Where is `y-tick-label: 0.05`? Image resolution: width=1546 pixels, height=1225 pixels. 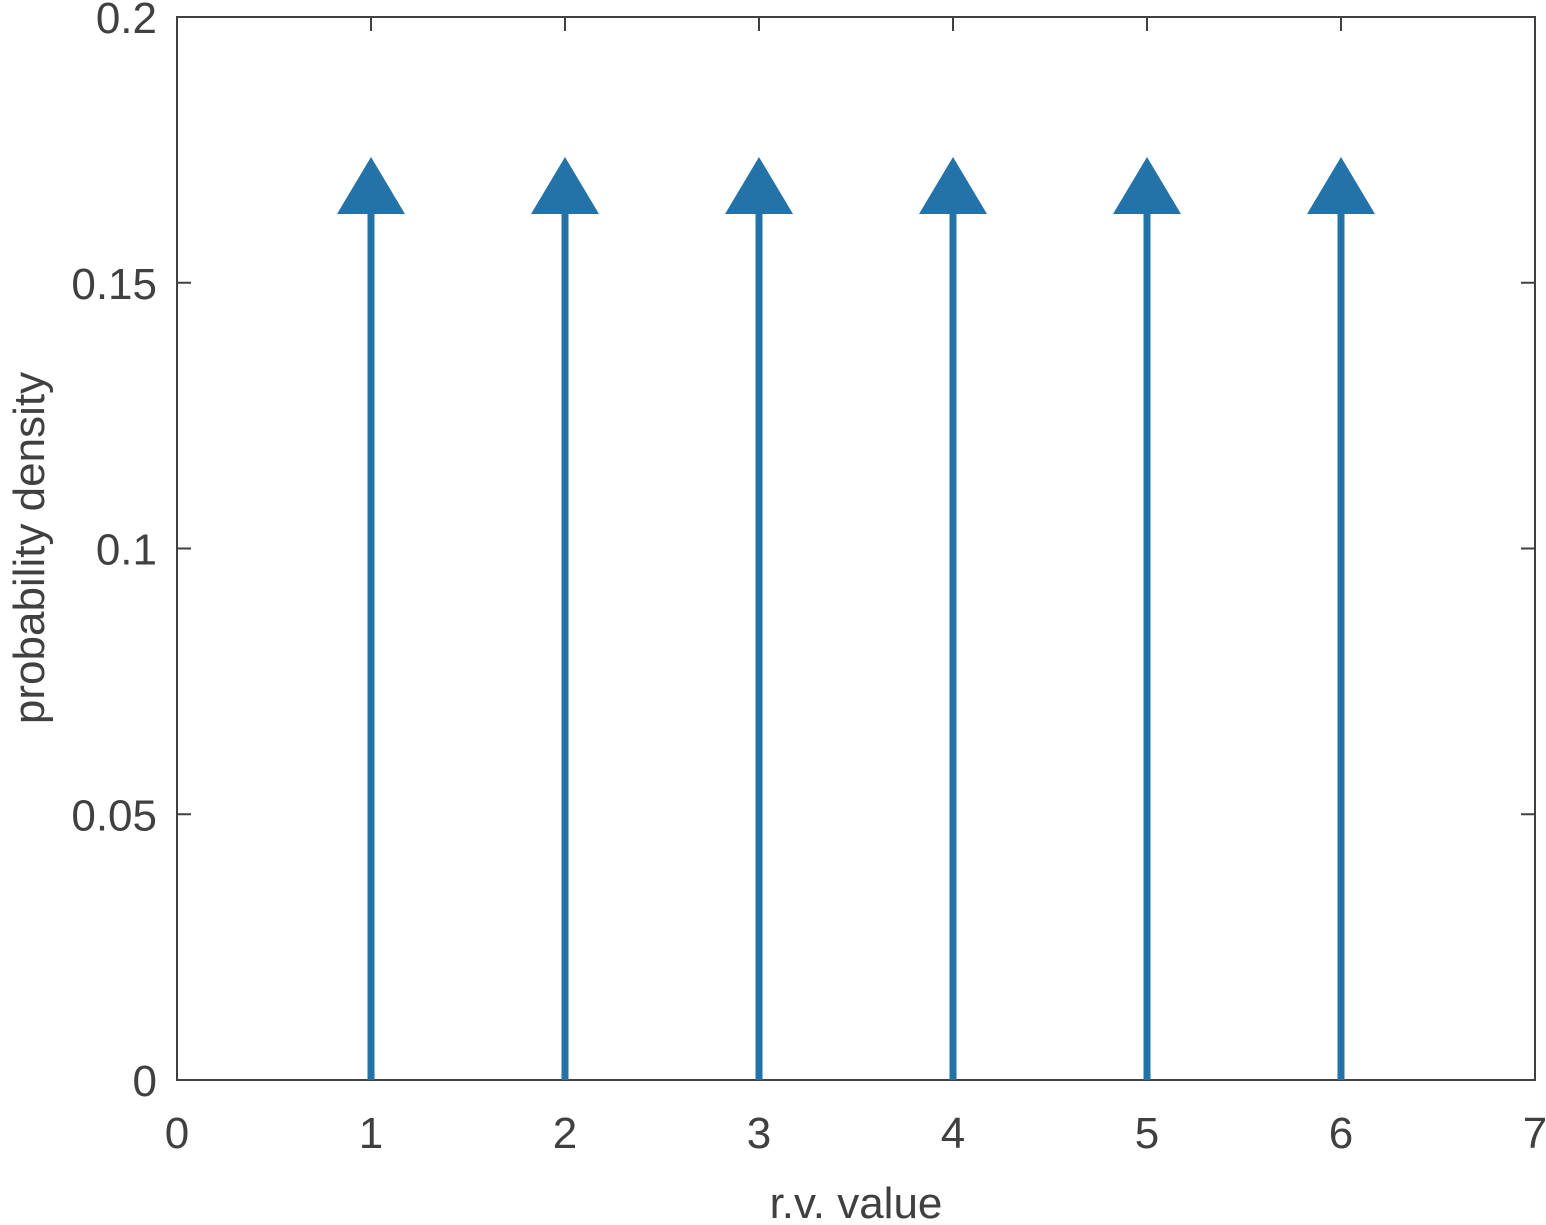 y-tick-label: 0.05 is located at coordinates (114, 815).